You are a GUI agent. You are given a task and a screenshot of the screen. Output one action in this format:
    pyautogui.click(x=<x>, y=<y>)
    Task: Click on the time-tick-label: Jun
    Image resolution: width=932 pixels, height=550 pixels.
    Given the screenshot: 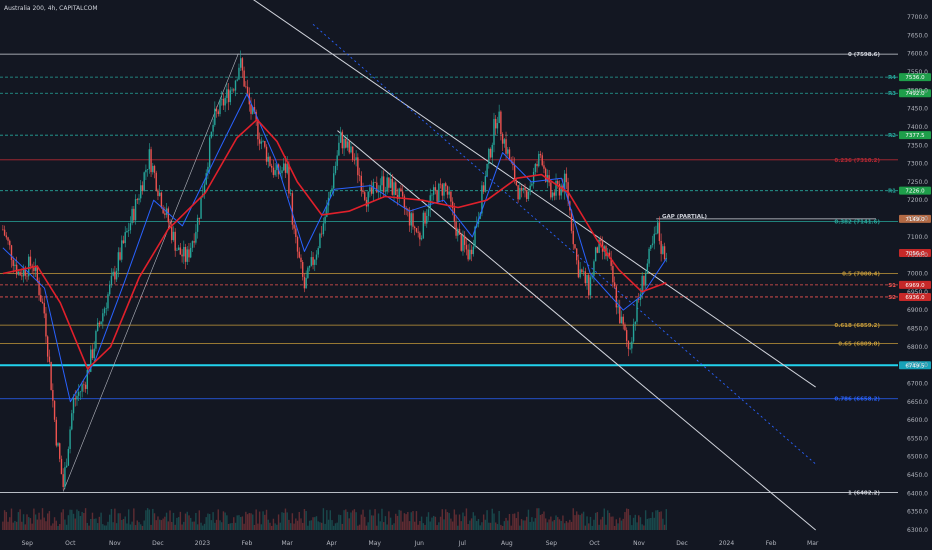 What is the action you would take?
    pyautogui.click(x=419, y=543)
    